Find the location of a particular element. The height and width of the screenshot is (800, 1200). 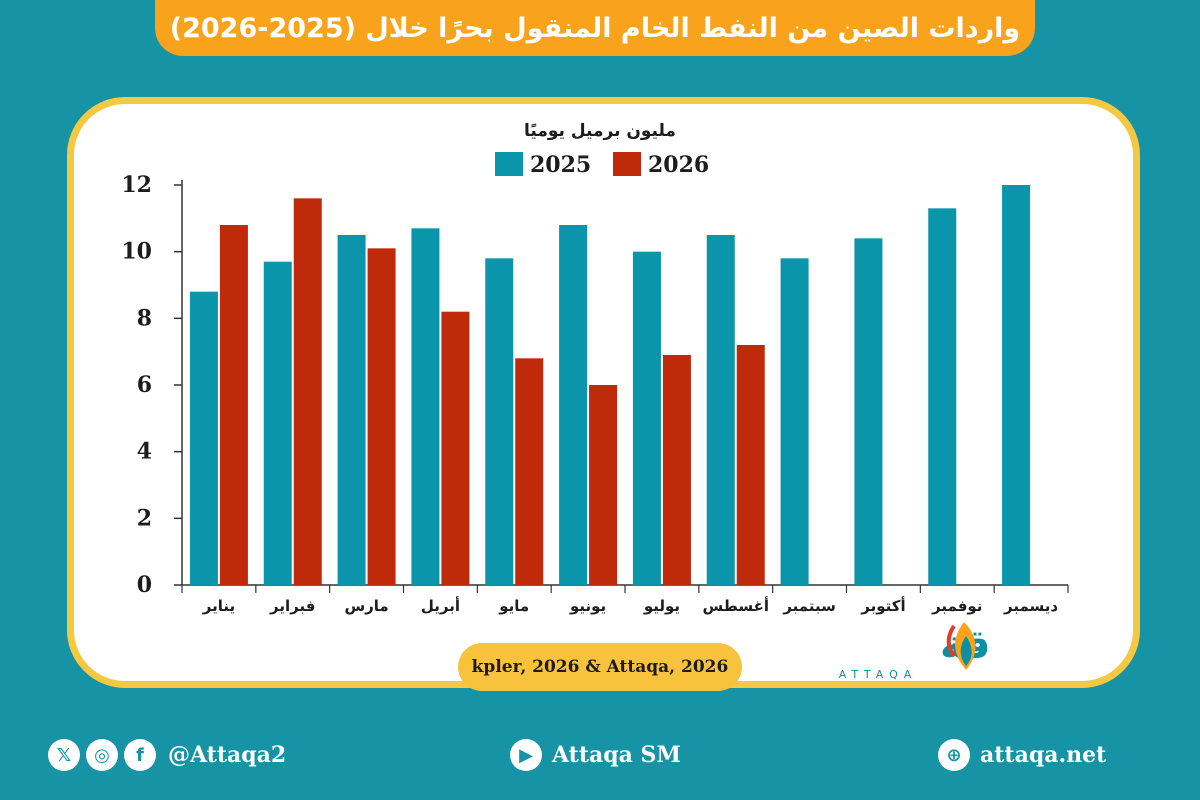

x-tick-label: مايو is located at coordinates (513, 606).